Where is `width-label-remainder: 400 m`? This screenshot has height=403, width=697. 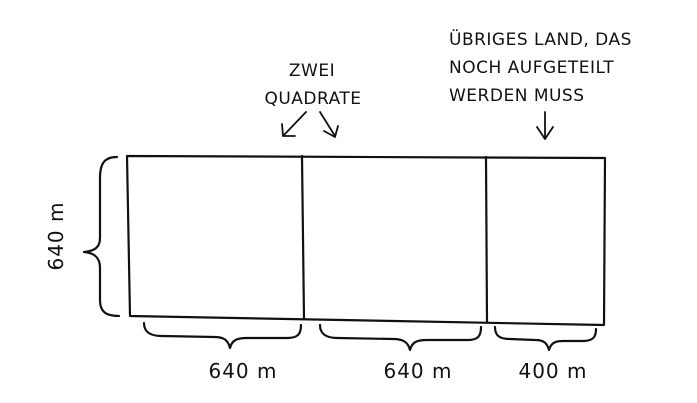
width-label-remainder: 400 m is located at coordinates (552, 371).